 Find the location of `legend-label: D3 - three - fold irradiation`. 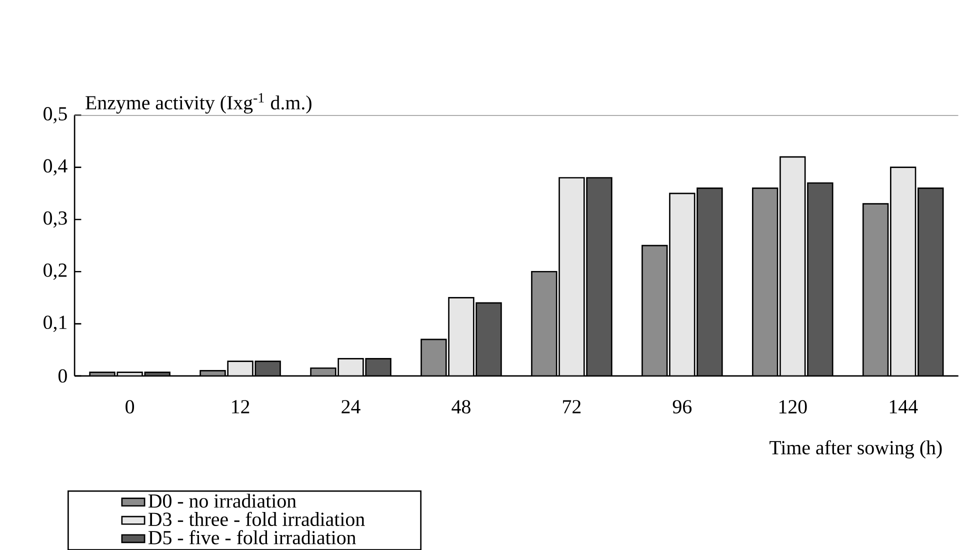

legend-label: D3 - three - fold irradiation is located at coordinates (256, 519).